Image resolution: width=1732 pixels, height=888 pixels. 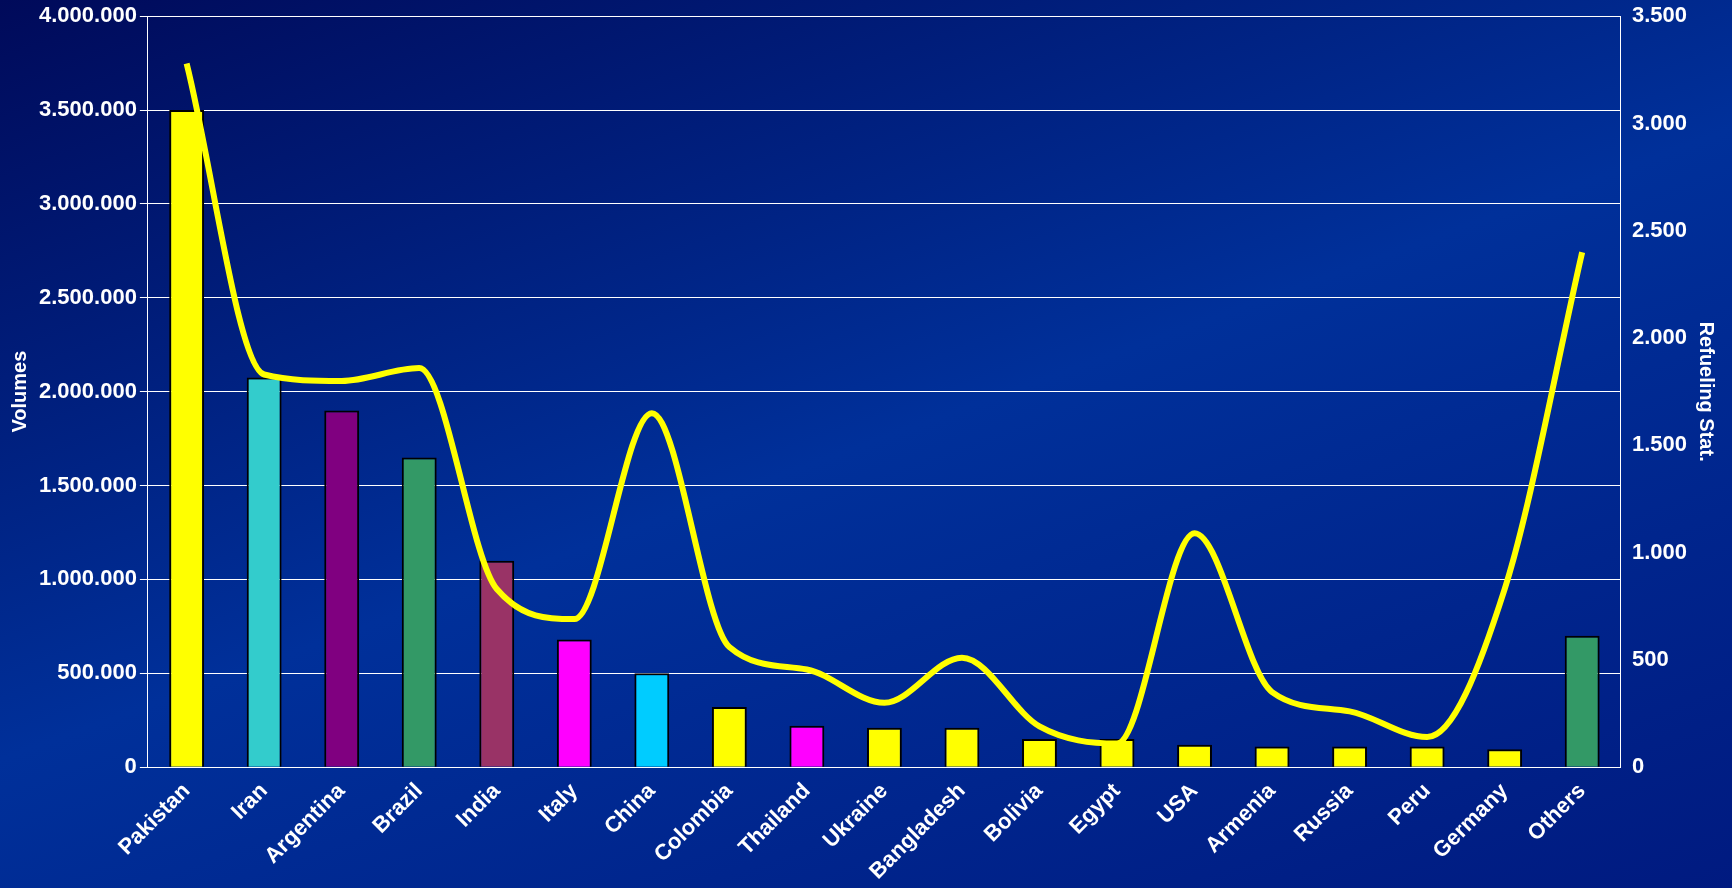 I want to click on y2-tick-label: 1.500, so click(x=1659, y=444).